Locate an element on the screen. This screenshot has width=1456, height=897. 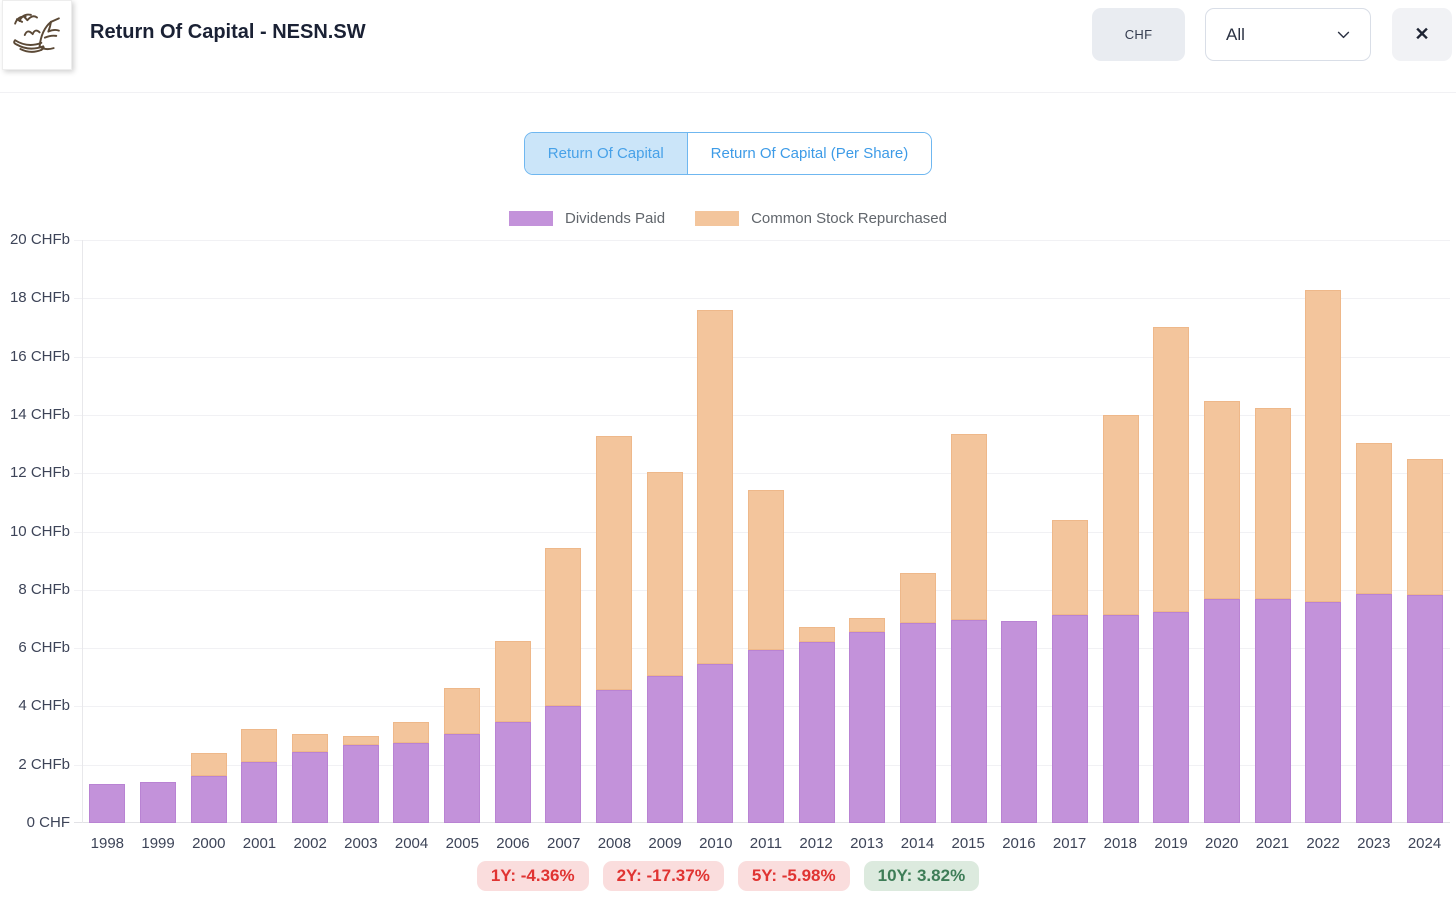
bar-1998 is located at coordinates (107, 803).